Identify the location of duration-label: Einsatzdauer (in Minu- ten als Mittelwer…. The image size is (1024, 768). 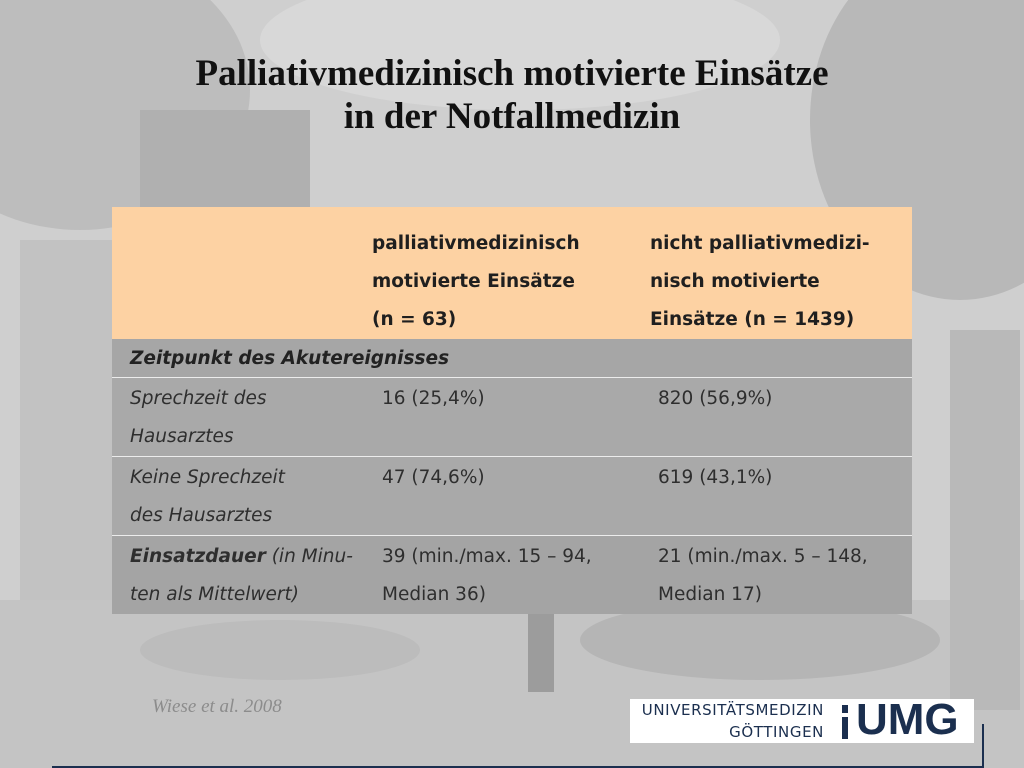
(237, 574).